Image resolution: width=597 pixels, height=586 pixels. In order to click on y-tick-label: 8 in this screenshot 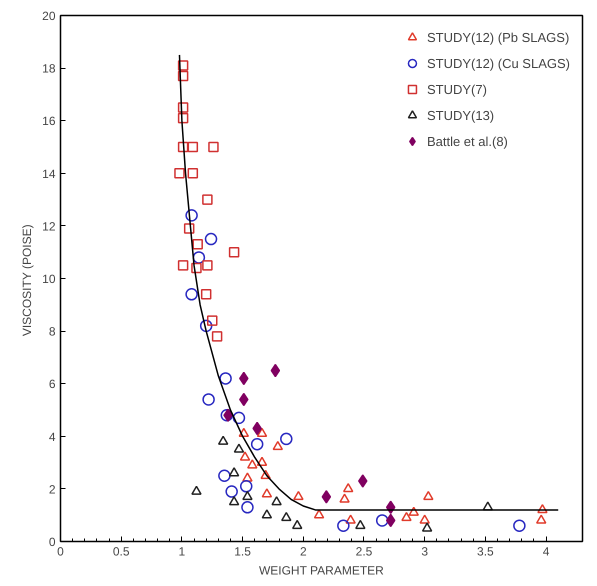, I will do `click(52, 331)`.